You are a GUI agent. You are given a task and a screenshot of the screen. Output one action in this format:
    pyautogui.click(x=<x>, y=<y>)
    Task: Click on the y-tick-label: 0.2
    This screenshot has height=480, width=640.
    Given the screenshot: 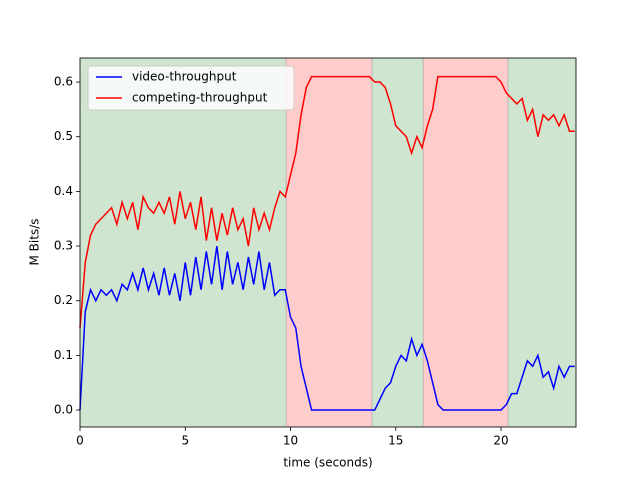 What is the action you would take?
    pyautogui.click(x=63, y=300)
    